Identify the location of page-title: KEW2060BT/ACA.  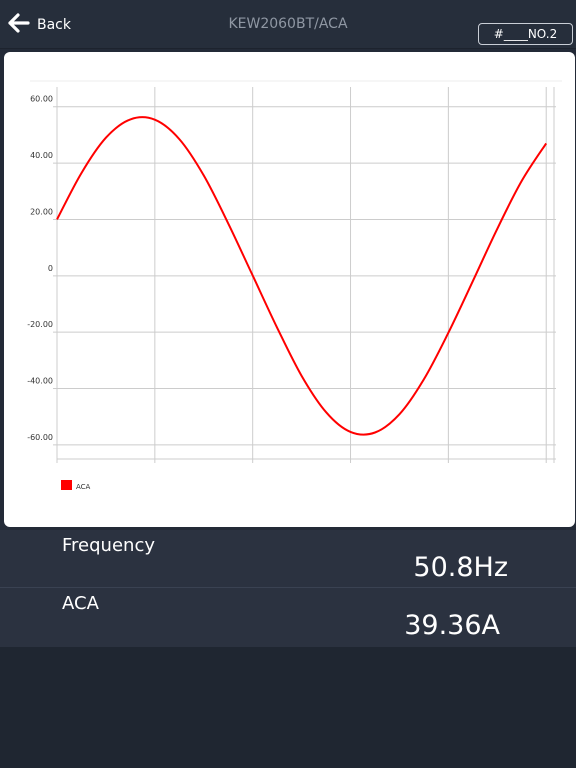
(288, 24).